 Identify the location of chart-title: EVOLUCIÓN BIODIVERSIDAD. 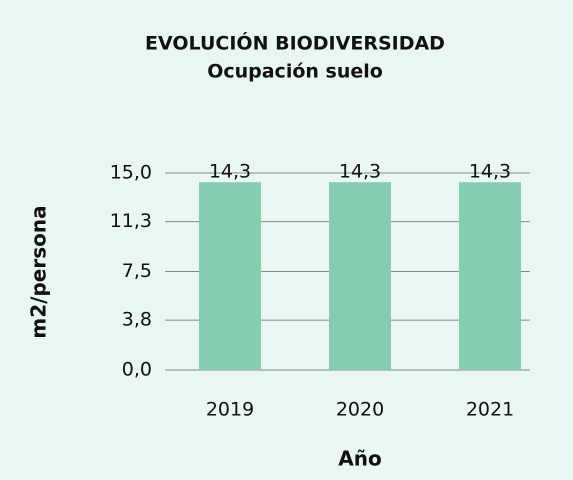
(295, 43).